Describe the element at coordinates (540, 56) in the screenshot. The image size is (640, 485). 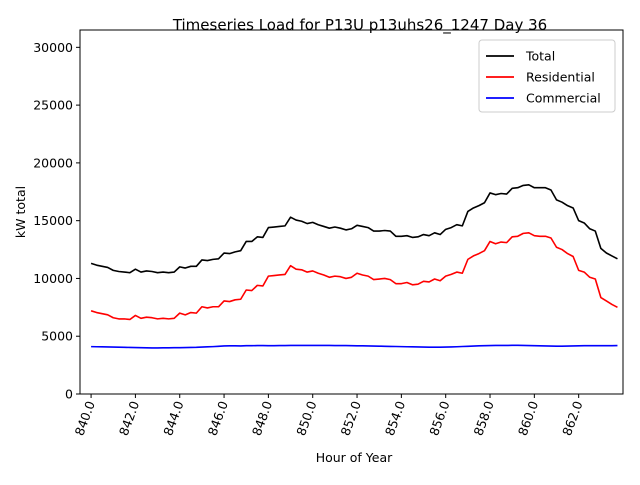
I see `legend-label-total: Total` at that location.